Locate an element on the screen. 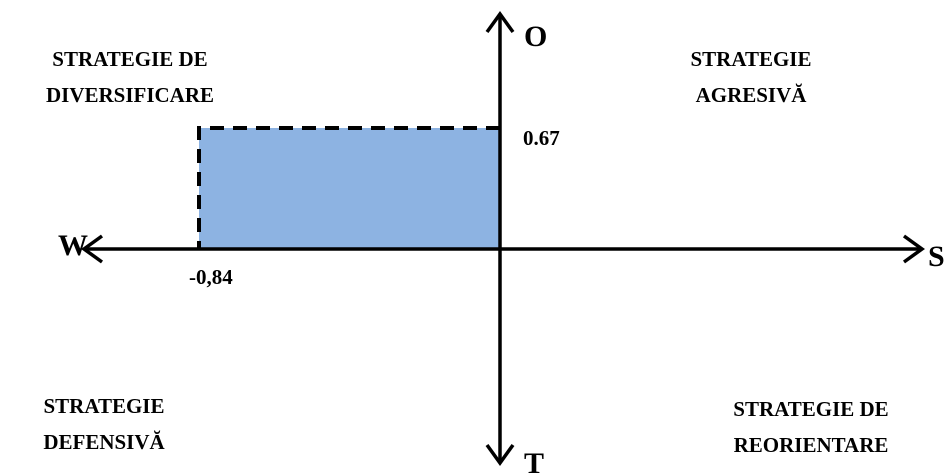 The width and height of the screenshot is (952, 473). quadrant-top-left-line-1: STRATEGIE DE is located at coordinates (129, 59).